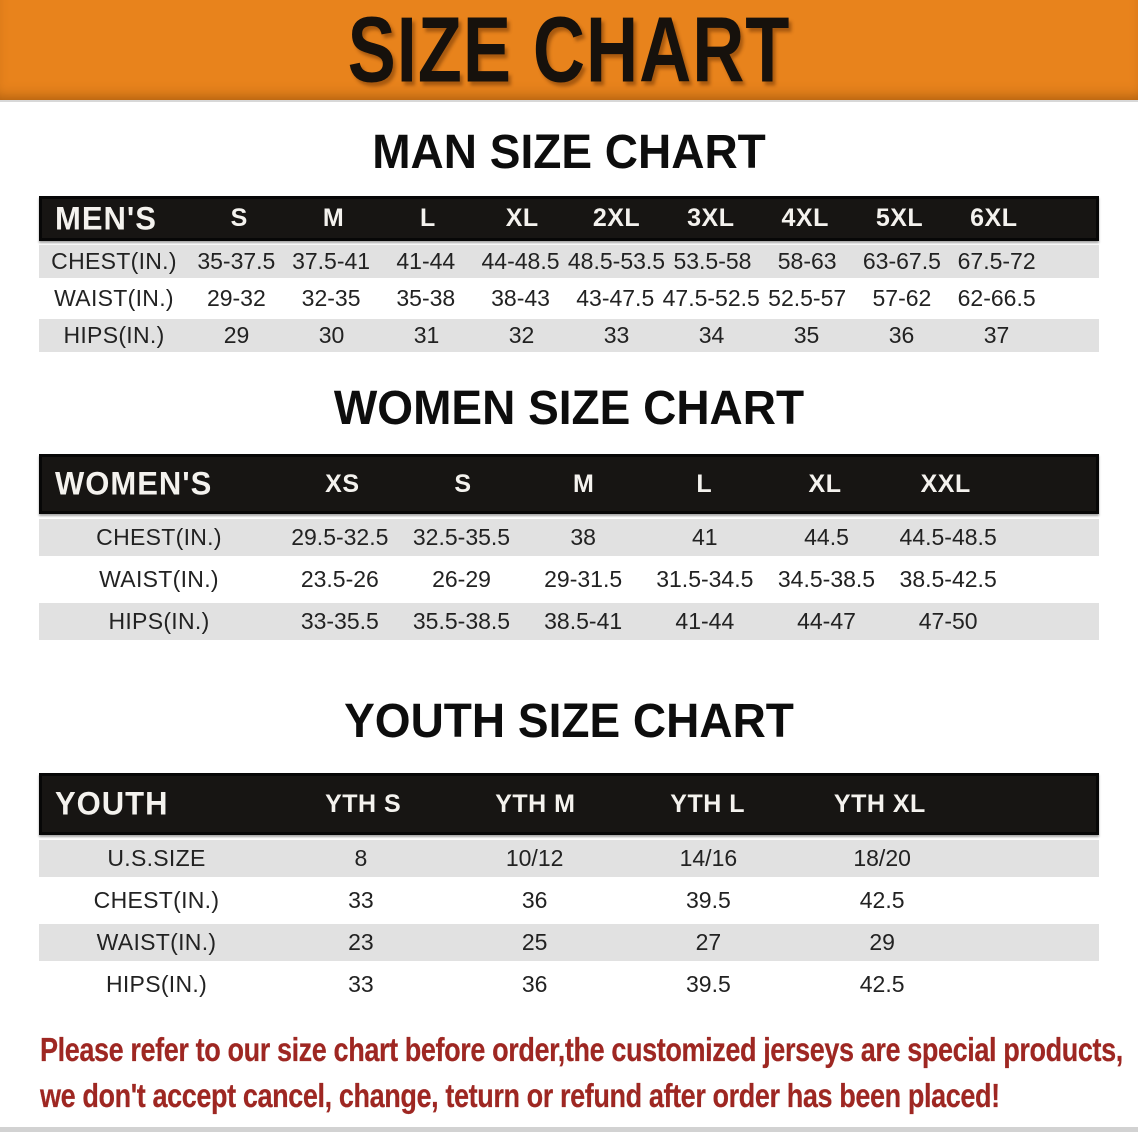 This screenshot has width=1138, height=1132. What do you see at coordinates (363, 803) in the screenshot?
I see `youth-column-header-yth-s: YTH S` at bounding box center [363, 803].